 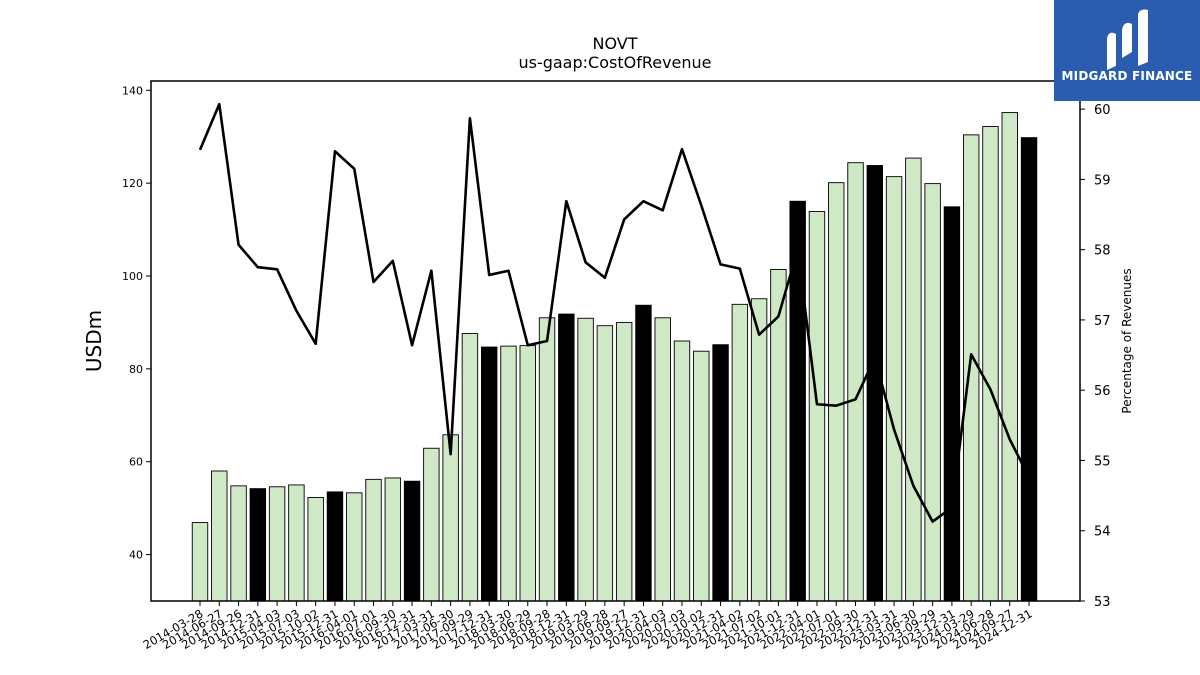 What do you see at coordinates (94, 341) in the screenshot?
I see `y-axis-label: USDm` at bounding box center [94, 341].